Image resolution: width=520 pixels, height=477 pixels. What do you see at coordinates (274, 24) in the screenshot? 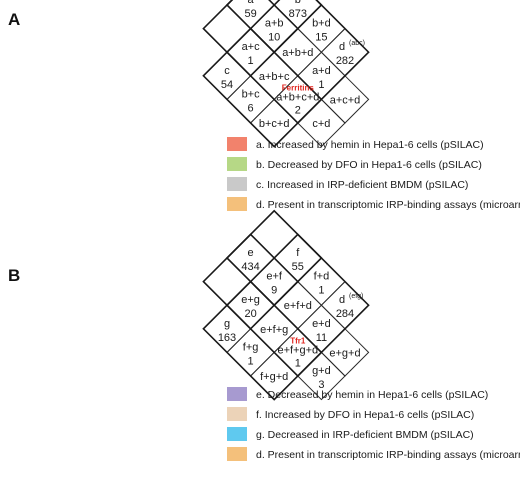
I see `region-label: a+b` at bounding box center [274, 24].